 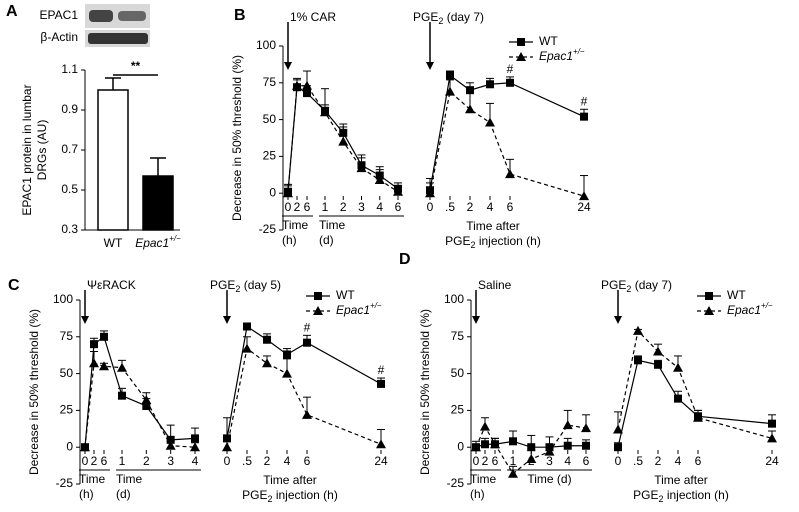 I want to click on x-axis-label: PGE2 injection (h), so click(x=290, y=496).